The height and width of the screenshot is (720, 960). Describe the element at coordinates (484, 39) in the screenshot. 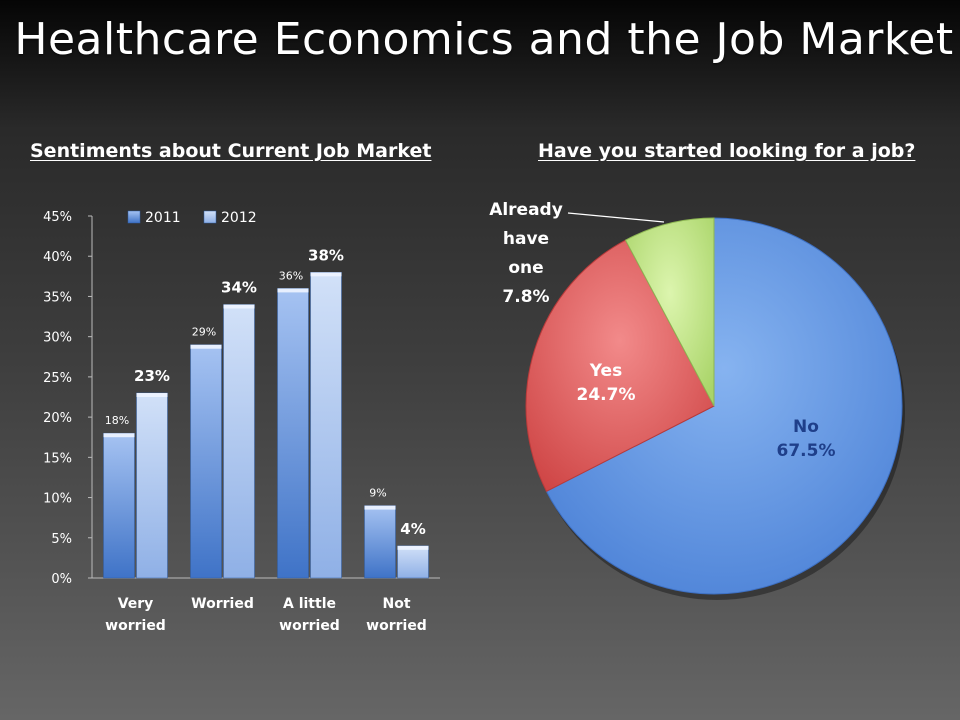

I see `slide-title: Healthcare Economics and the Job Market` at that location.